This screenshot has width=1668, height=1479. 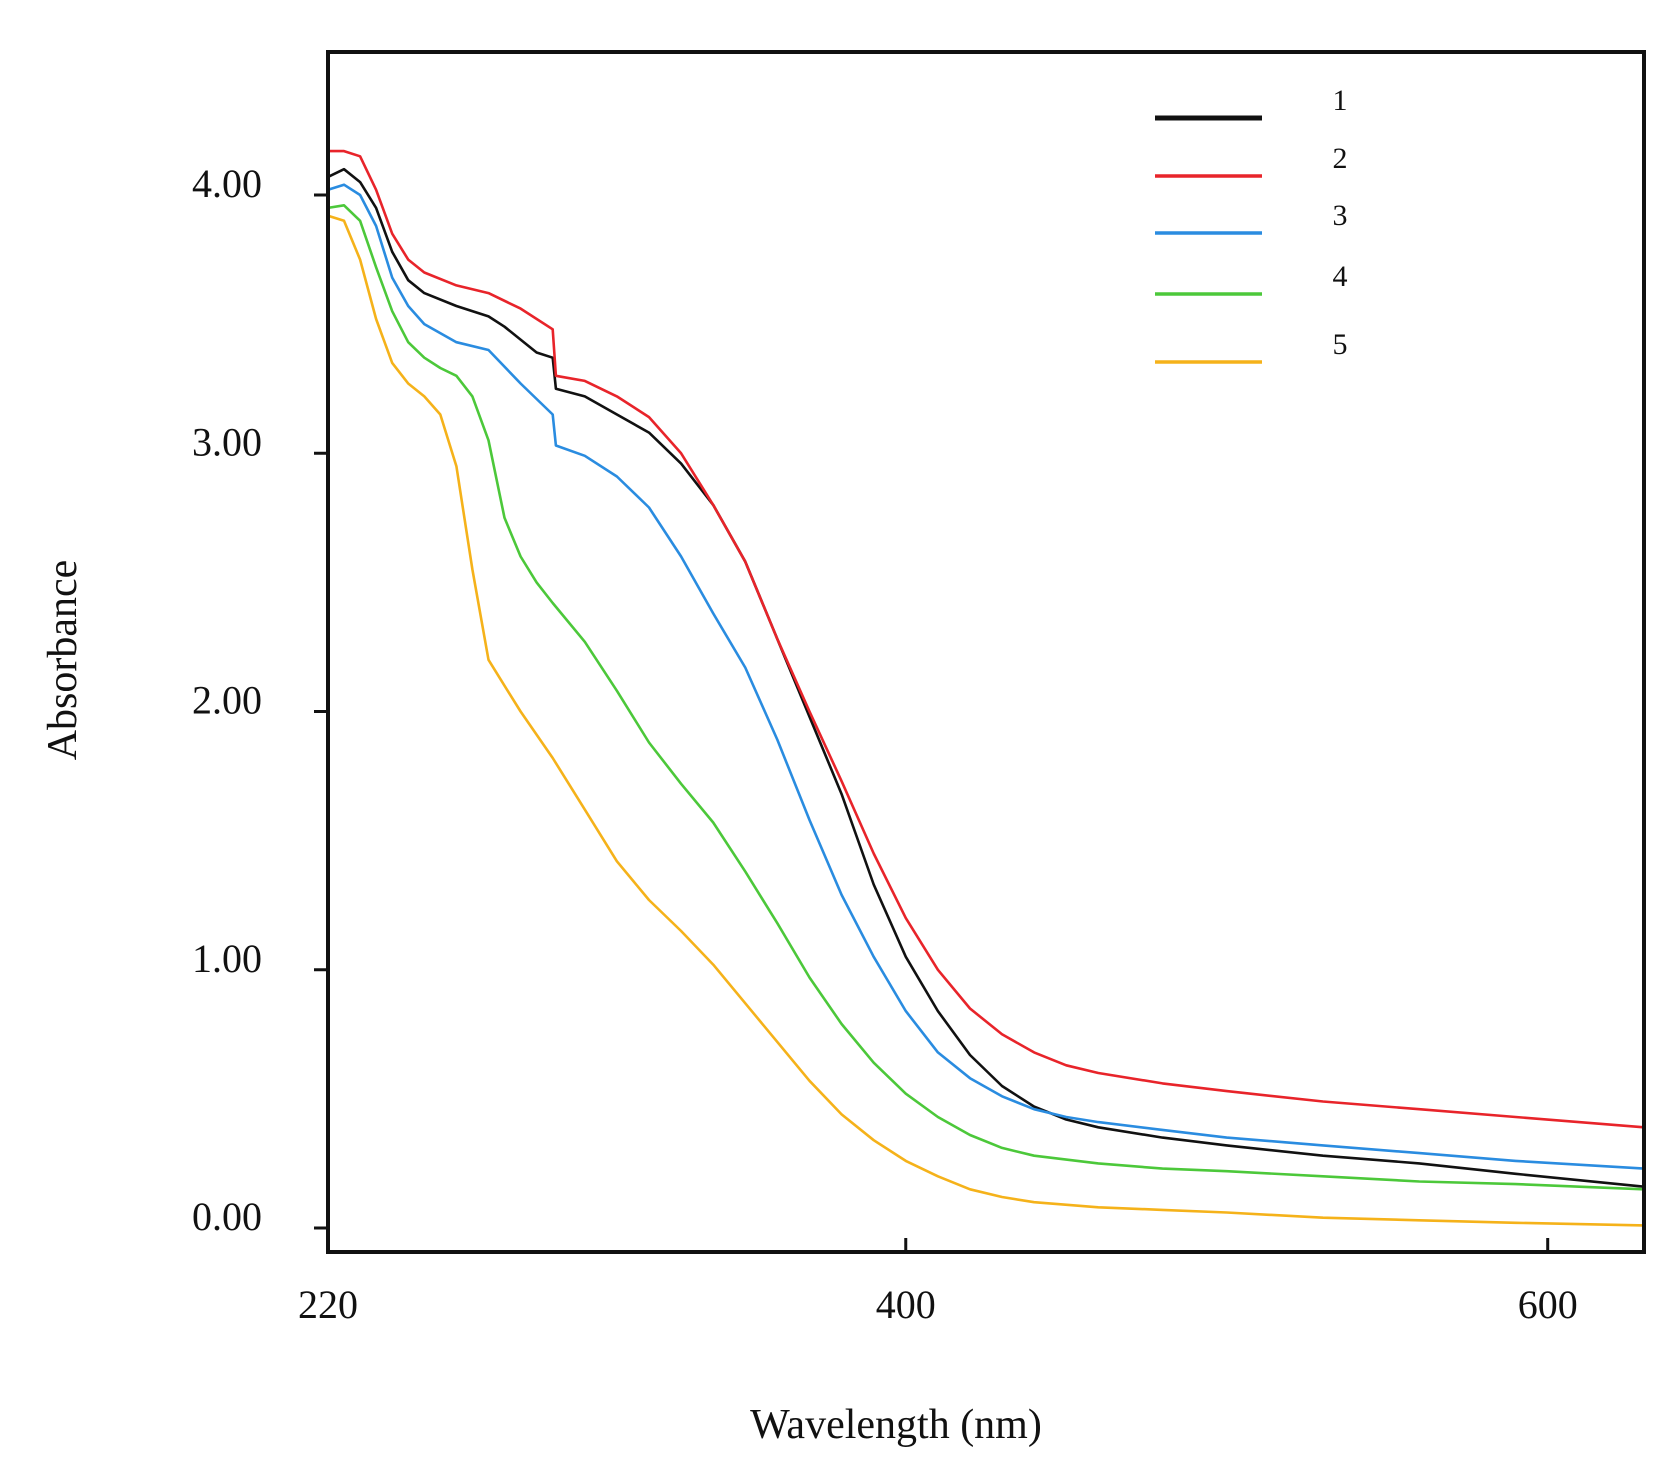 What do you see at coordinates (63, 660) in the screenshot?
I see `y-axis-title: Absorbance` at bounding box center [63, 660].